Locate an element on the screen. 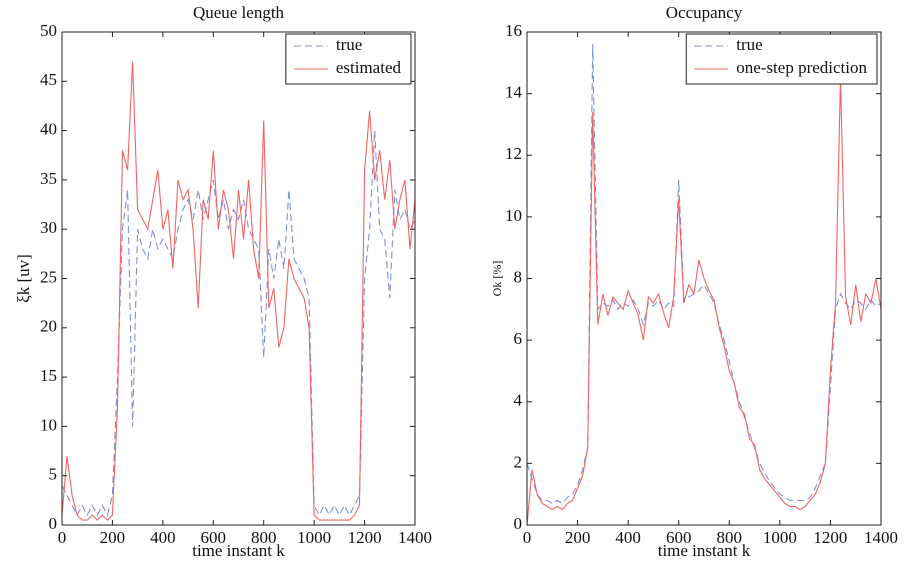  y-axis-label: Ok [%] is located at coordinates (497, 279).